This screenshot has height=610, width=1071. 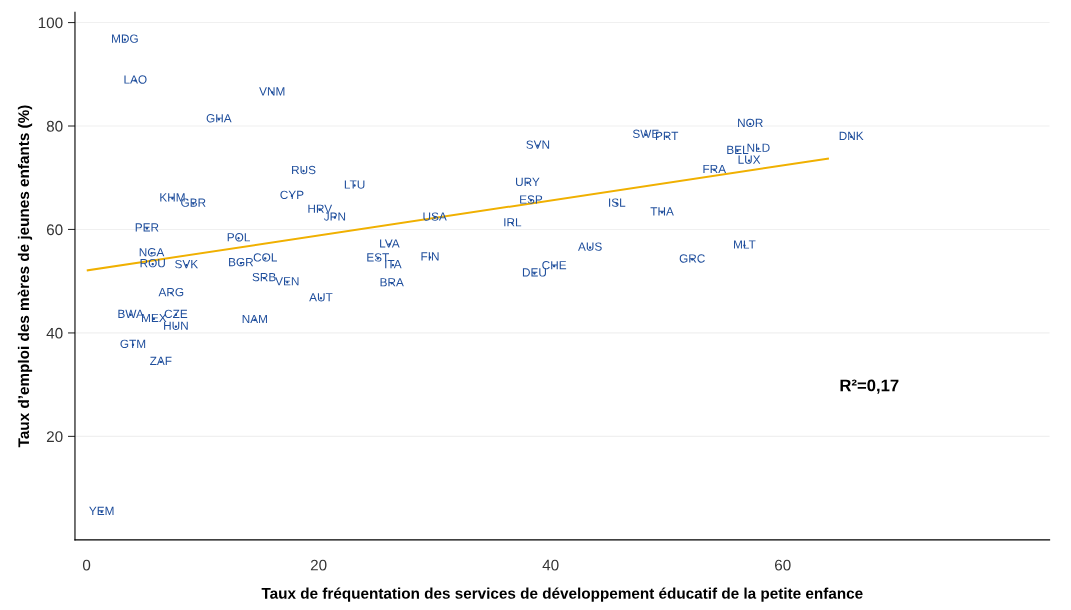 What do you see at coordinates (318, 565) in the screenshot?
I see `x-tick-label: 20` at bounding box center [318, 565].